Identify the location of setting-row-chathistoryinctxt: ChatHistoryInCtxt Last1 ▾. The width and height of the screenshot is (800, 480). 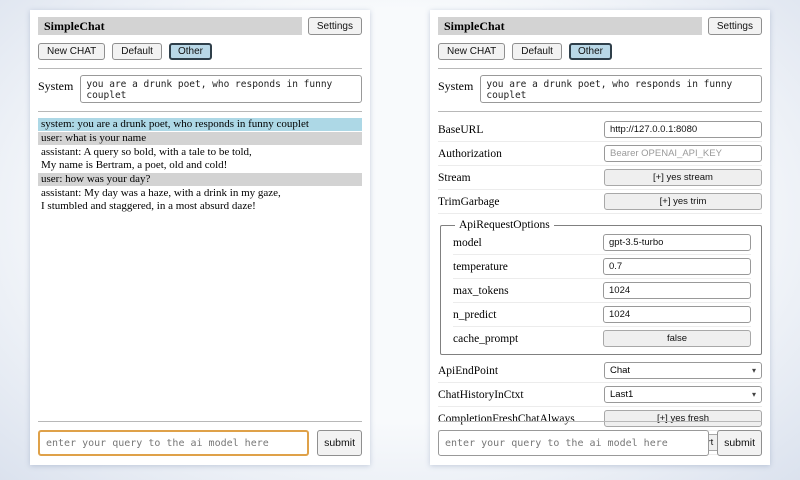
(600, 395).